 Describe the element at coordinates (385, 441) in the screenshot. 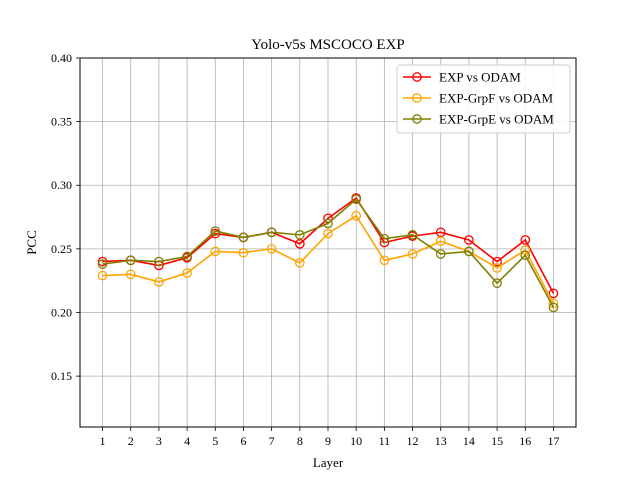

I see `x-tick-label: 11` at that location.